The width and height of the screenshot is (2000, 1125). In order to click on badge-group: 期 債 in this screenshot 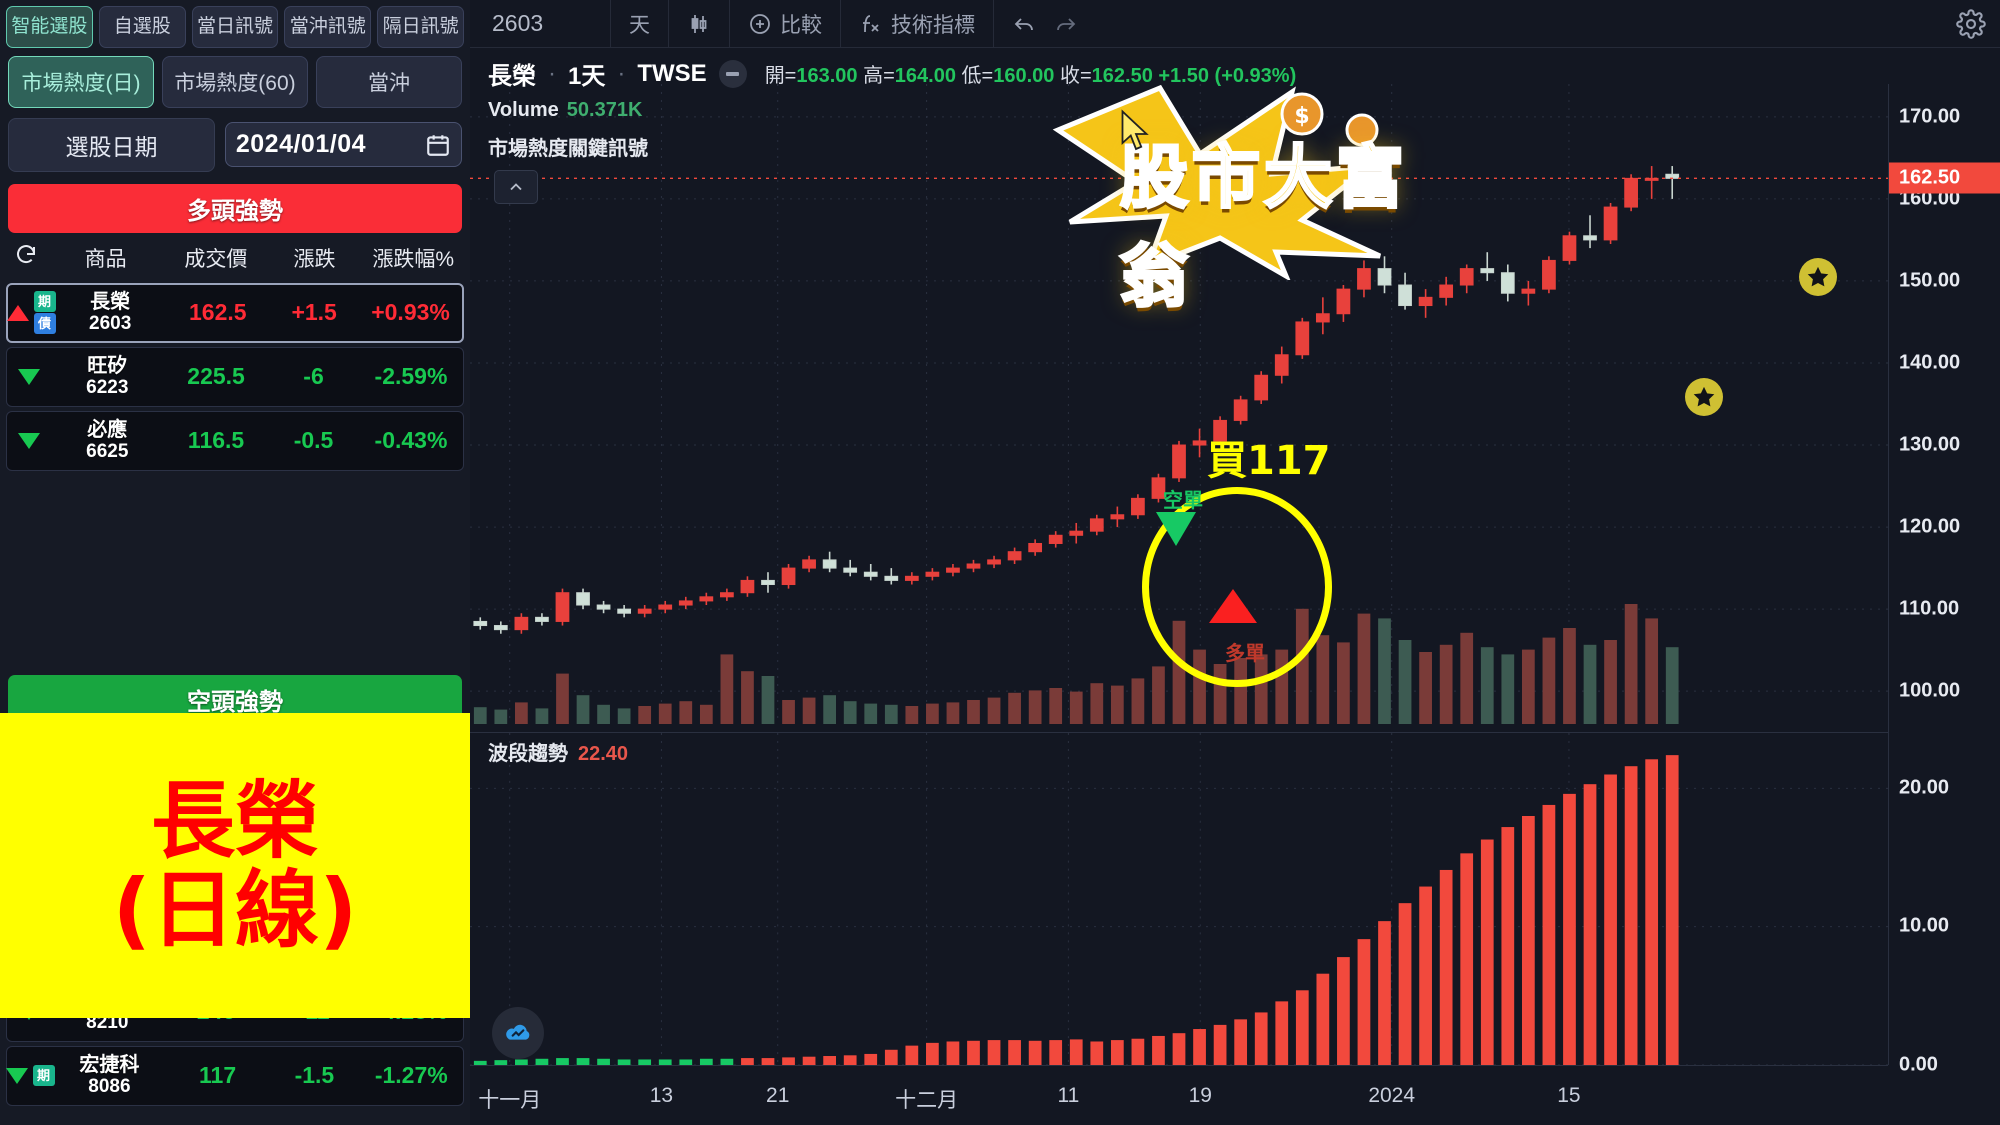, I will do `click(44, 313)`.